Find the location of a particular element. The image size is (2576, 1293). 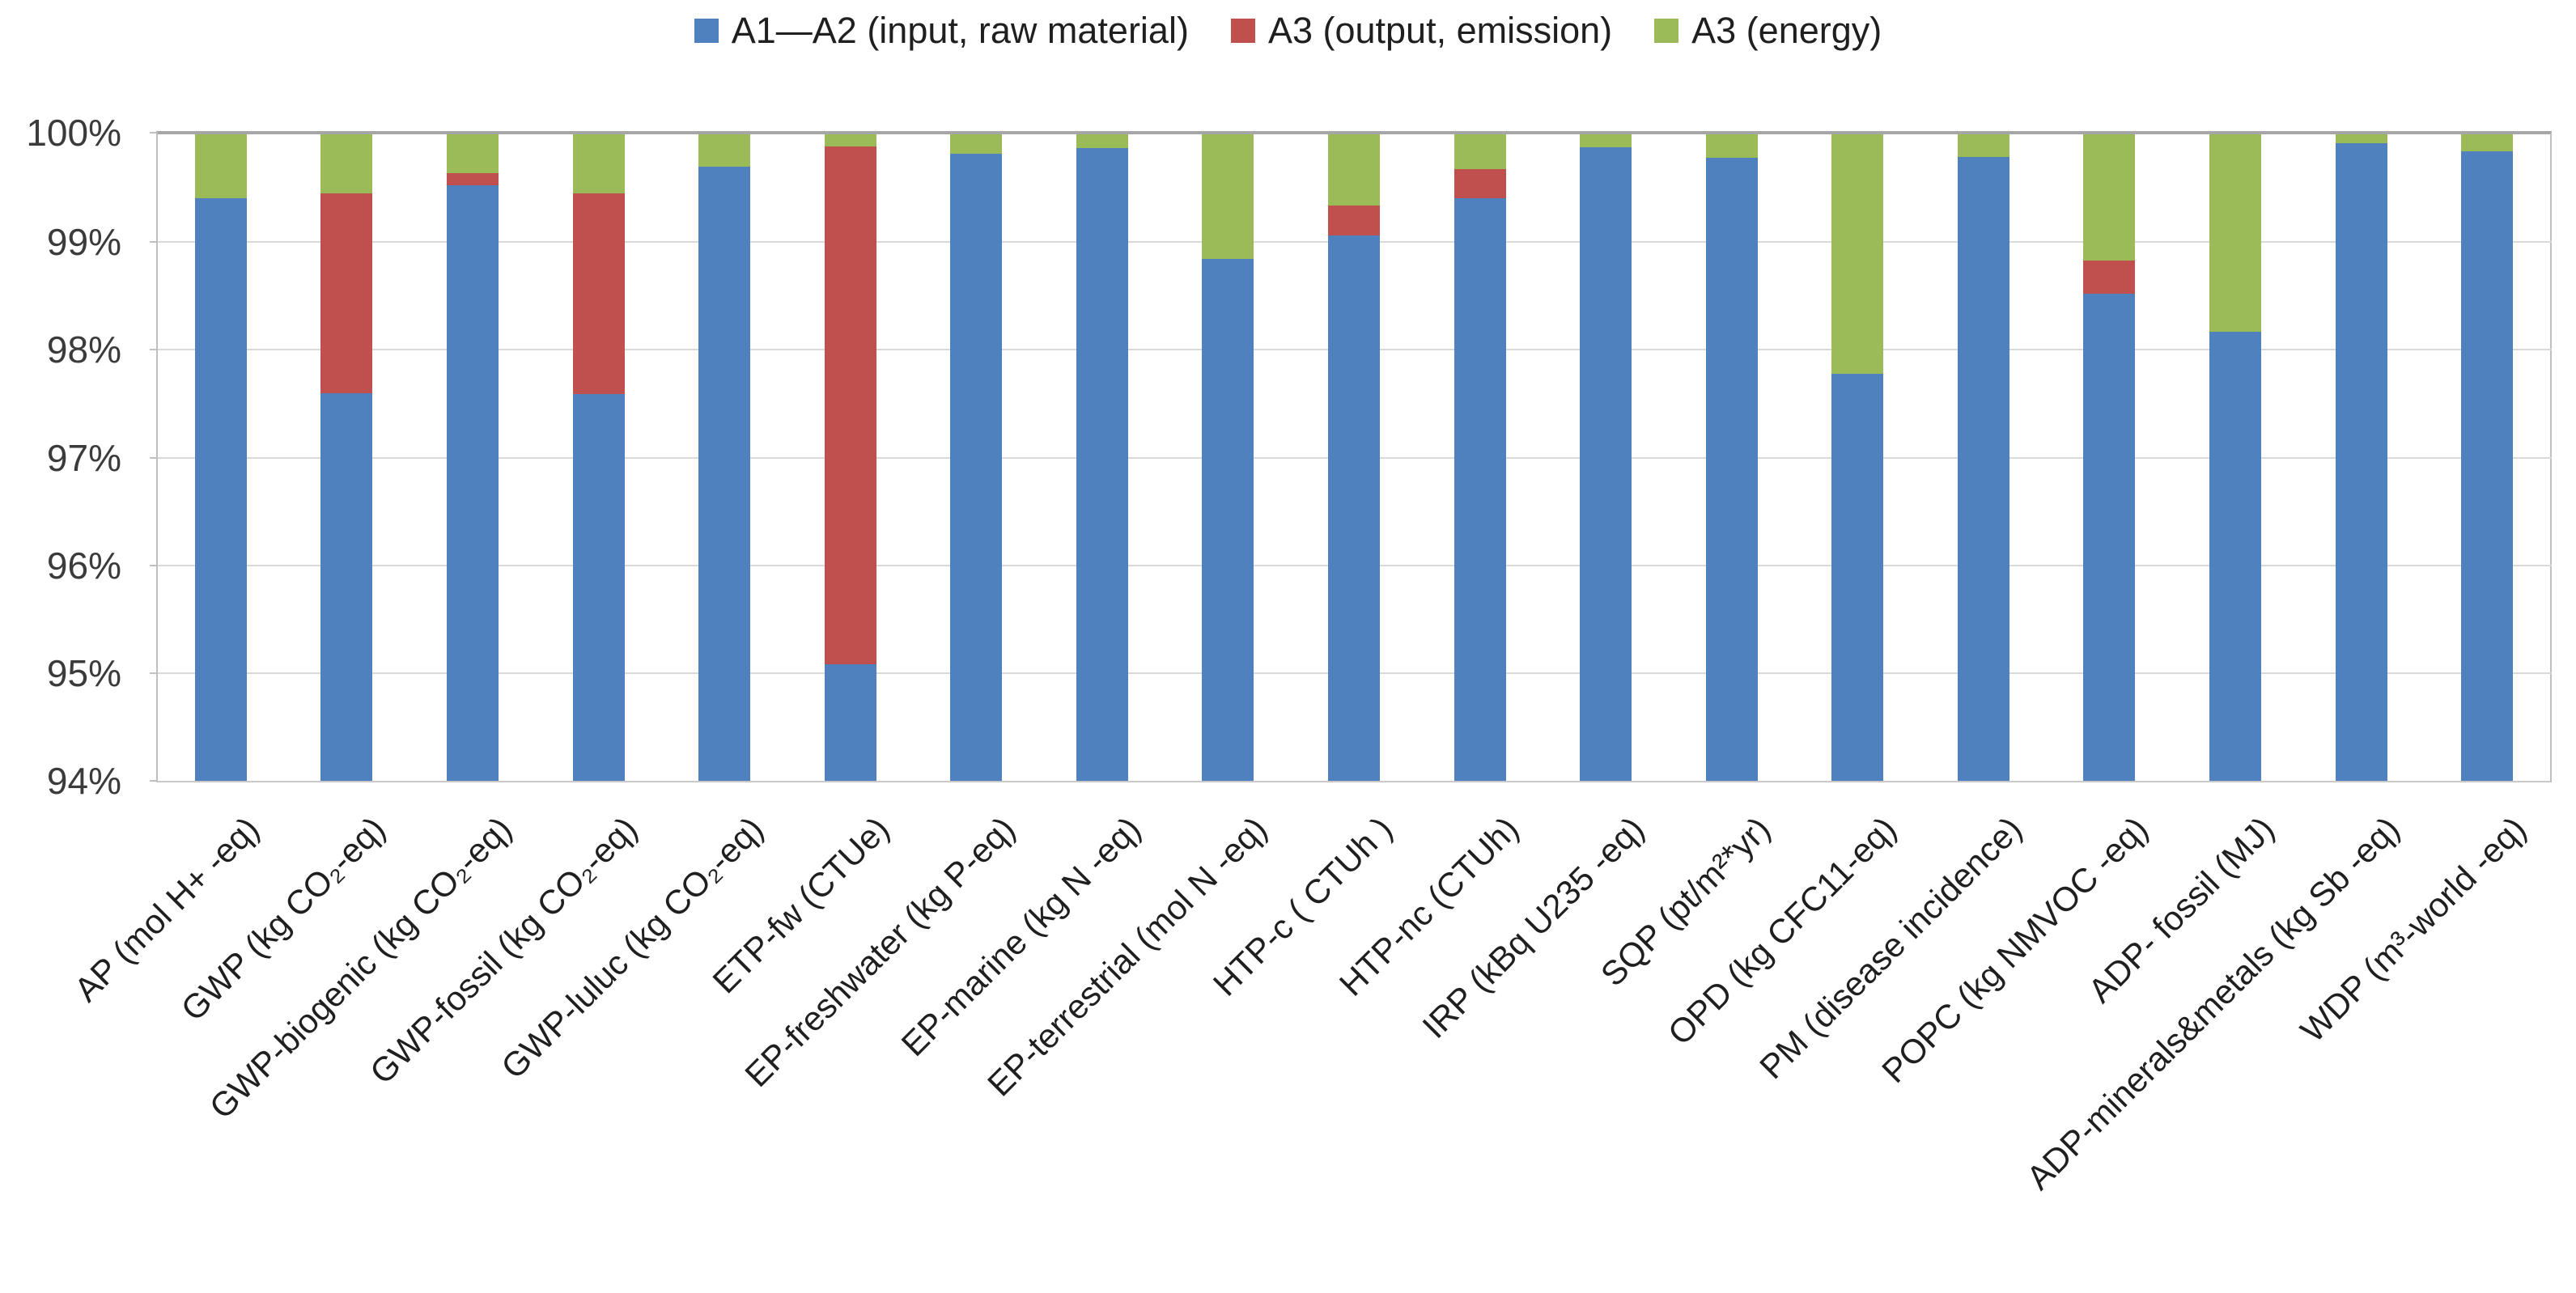

x-axis-label: OPD (kg CFC11-eq) is located at coordinates (1781, 931).